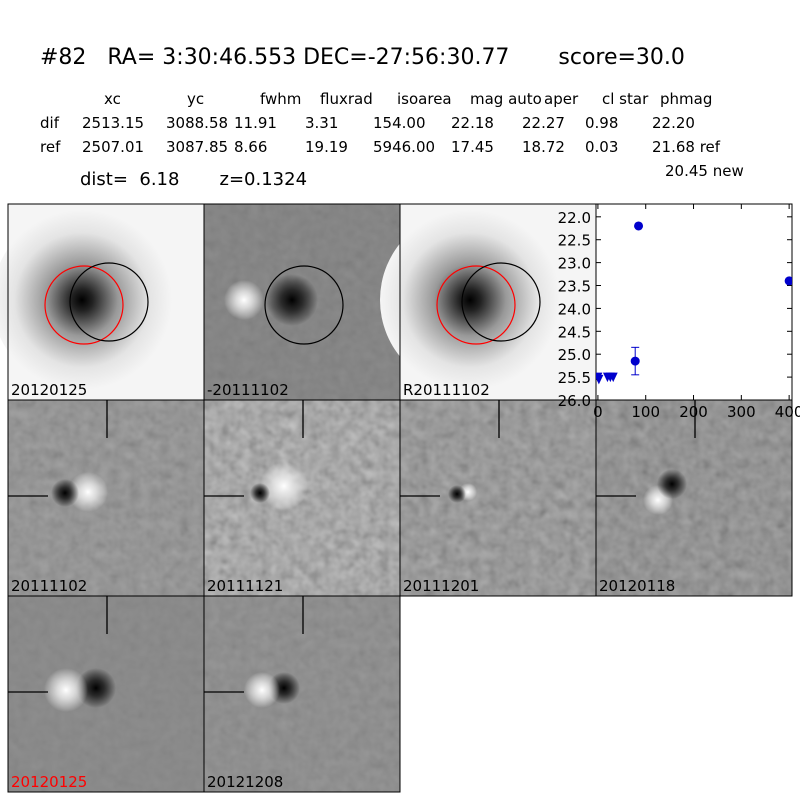  I want to click on stamp: R20111102, so click(488, 302).